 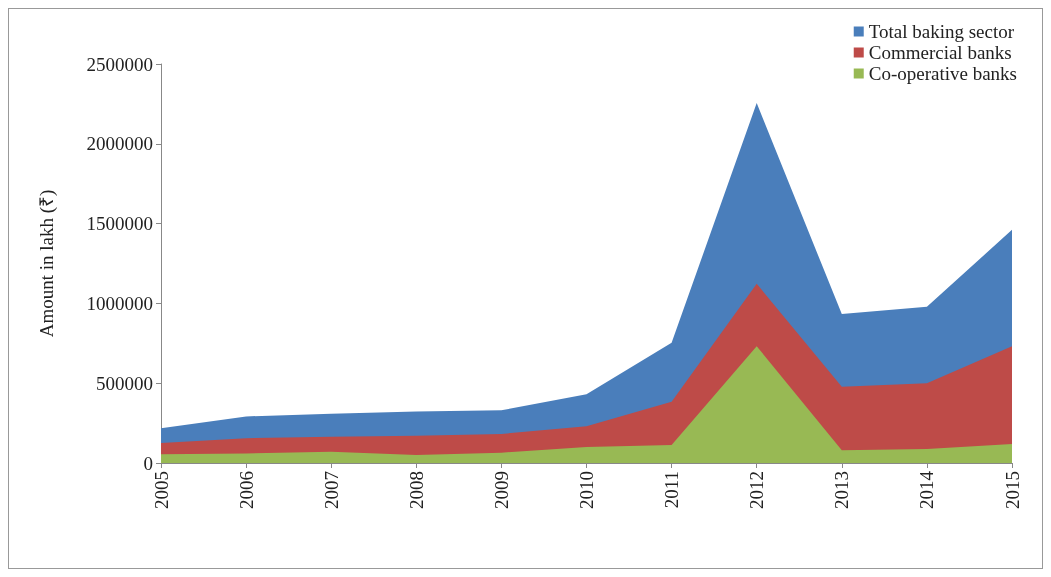 What do you see at coordinates (119, 224) in the screenshot?
I see `y-tick-label: 1500000` at bounding box center [119, 224].